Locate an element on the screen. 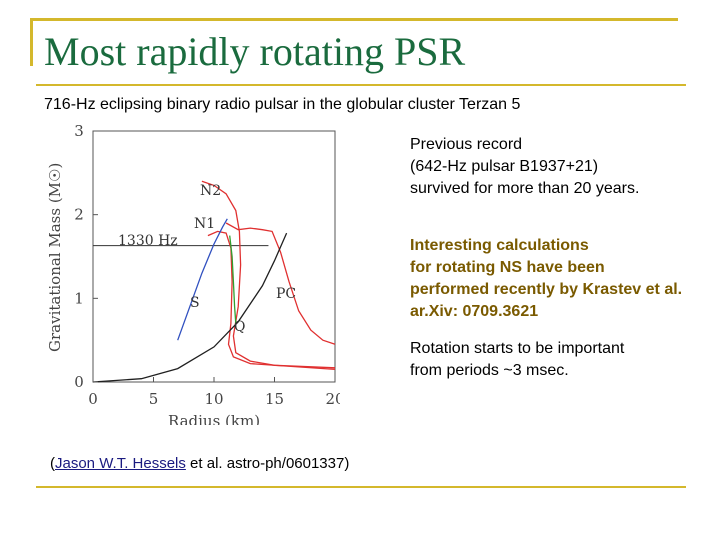  x-tick-label: 20 is located at coordinates (332, 399).